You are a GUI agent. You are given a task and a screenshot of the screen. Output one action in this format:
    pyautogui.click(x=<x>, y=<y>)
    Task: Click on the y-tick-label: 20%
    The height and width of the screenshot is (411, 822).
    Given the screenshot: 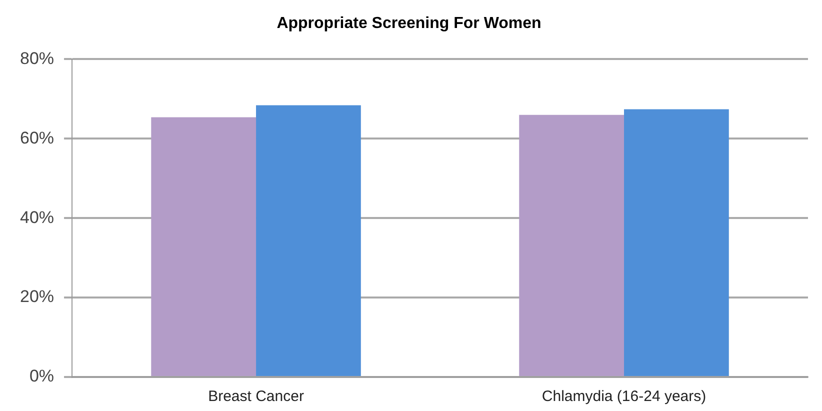 What is the action you would take?
    pyautogui.click(x=37, y=296)
    